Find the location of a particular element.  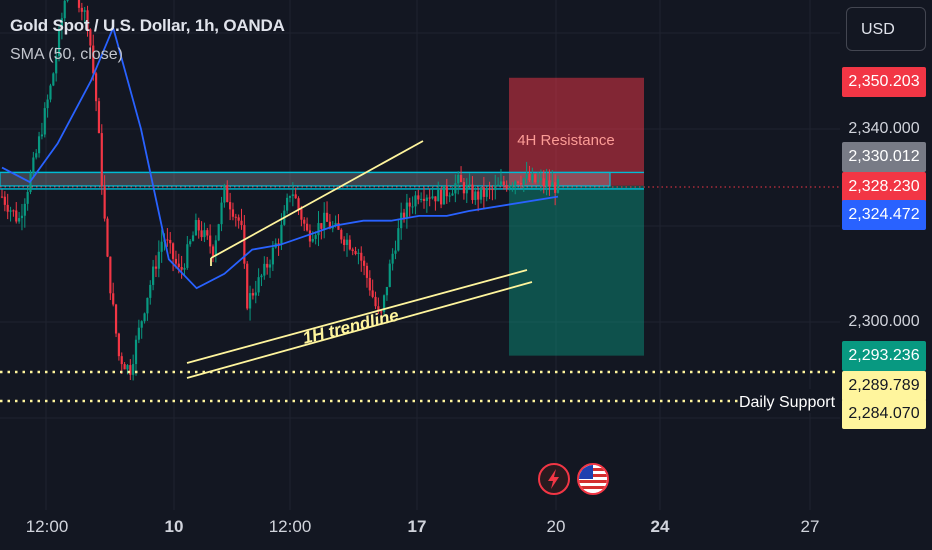

time-tick-label: 10 is located at coordinates (174, 526).